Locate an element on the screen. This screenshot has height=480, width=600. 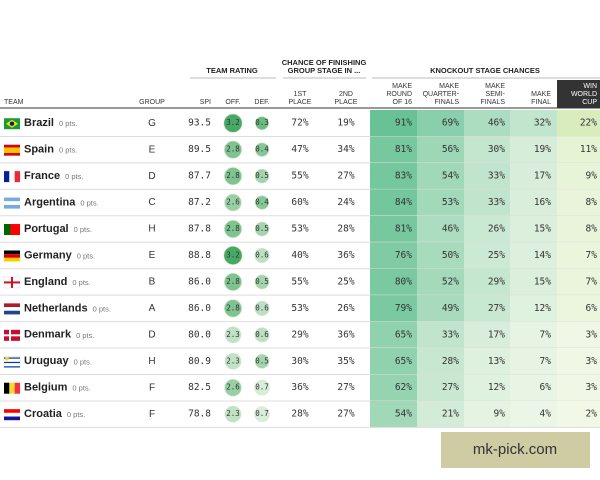
team-name: Spain is located at coordinates (39, 150).